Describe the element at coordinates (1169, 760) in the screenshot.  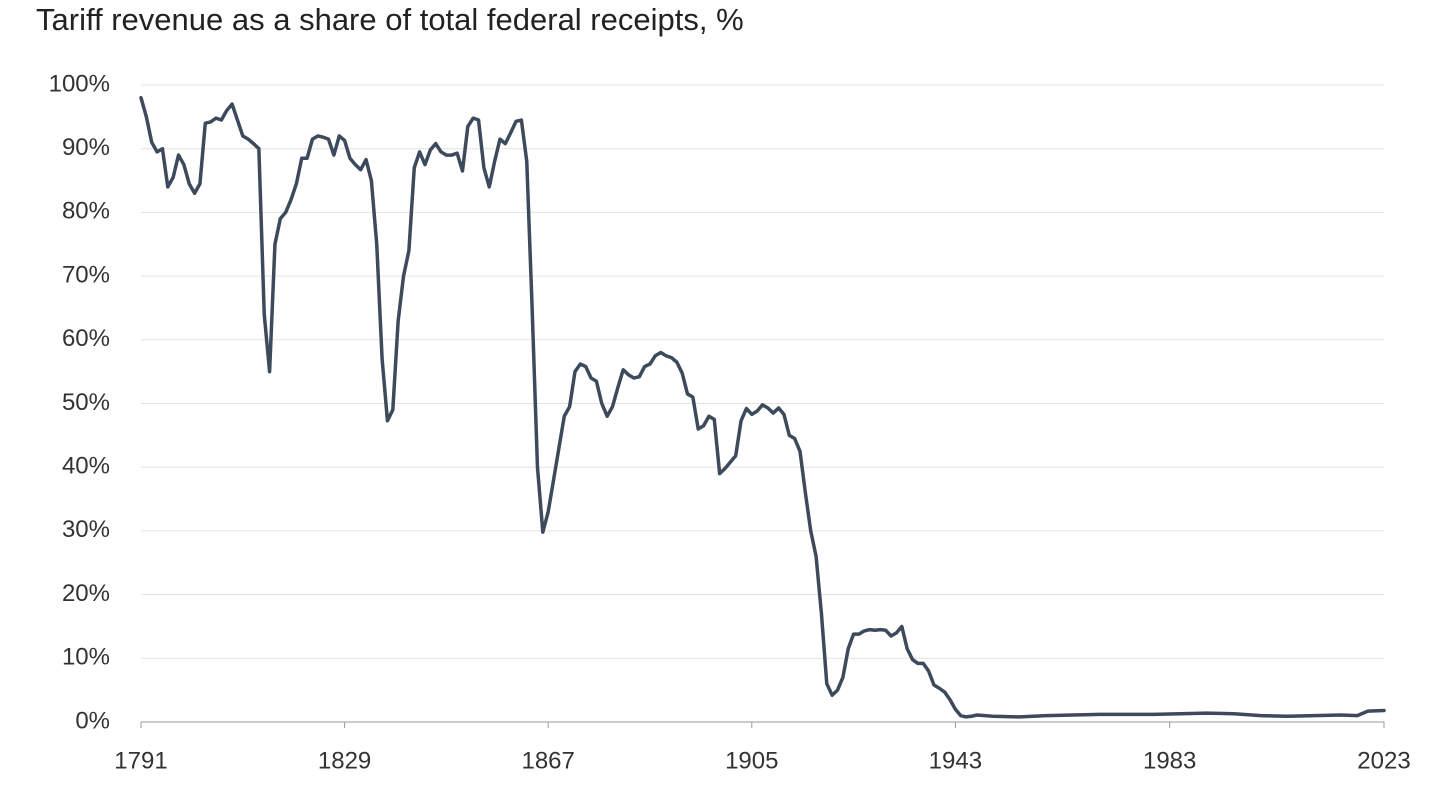
I see `x-tick-label: 1983` at that location.